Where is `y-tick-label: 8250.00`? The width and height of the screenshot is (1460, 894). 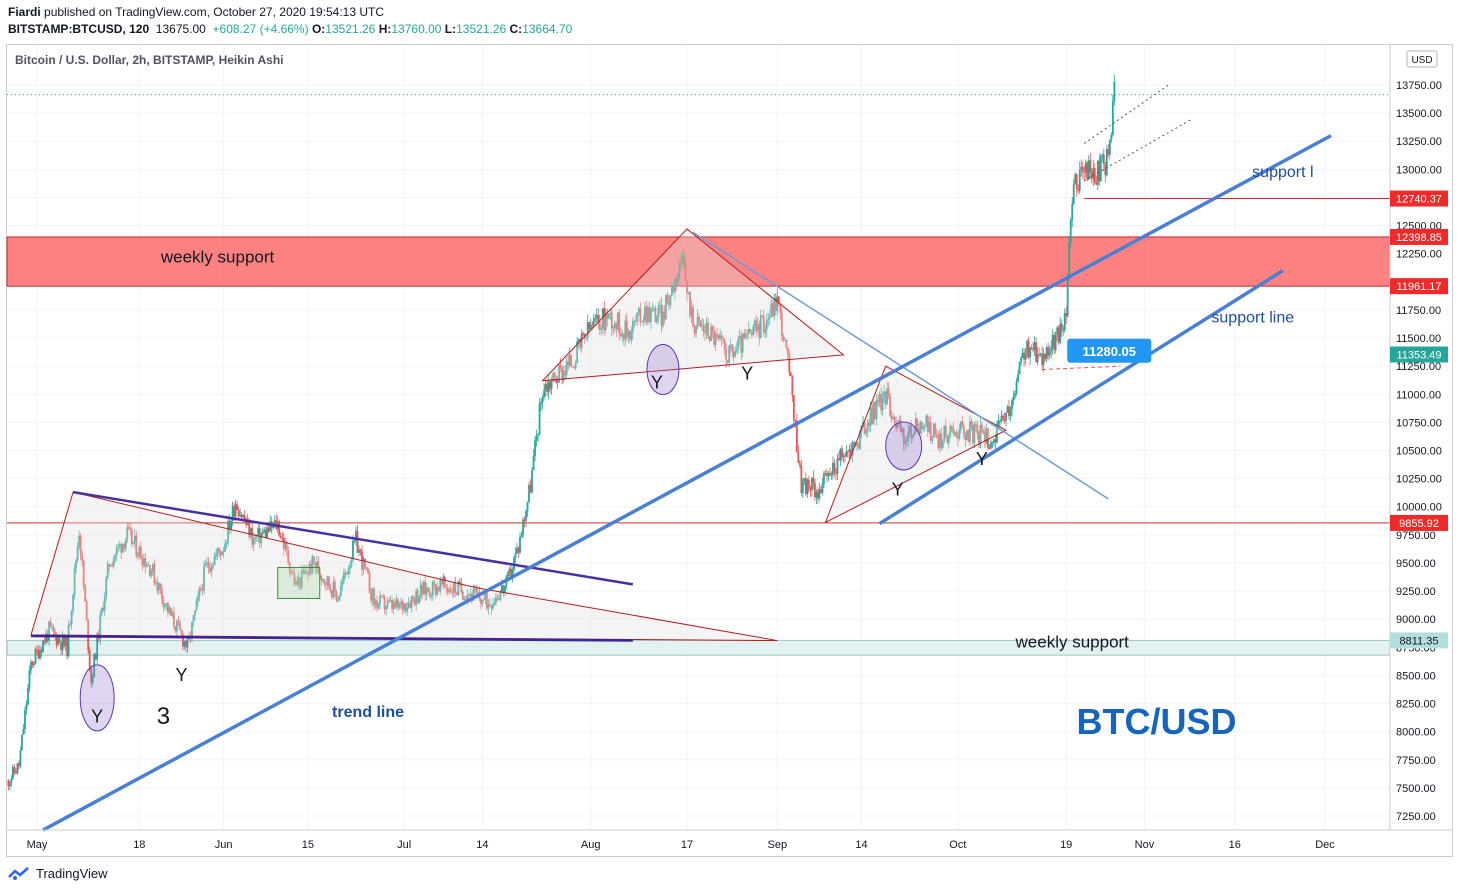 y-tick-label: 8250.00 is located at coordinates (1416, 705).